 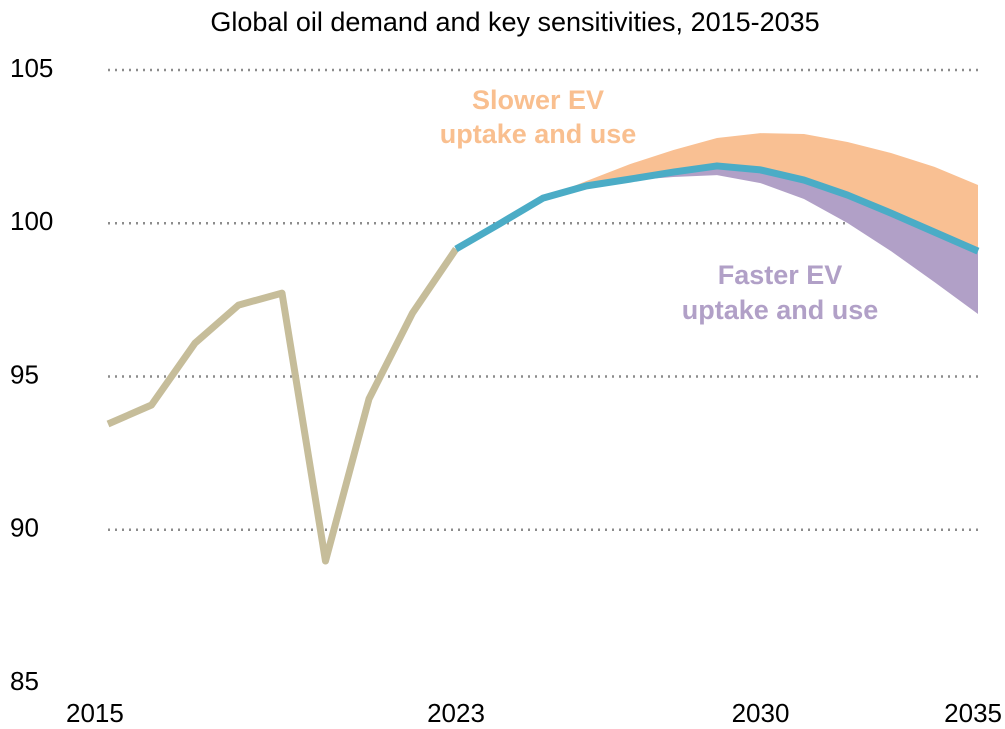 What do you see at coordinates (538, 100) in the screenshot?
I see `band-annotation: Slower EV` at bounding box center [538, 100].